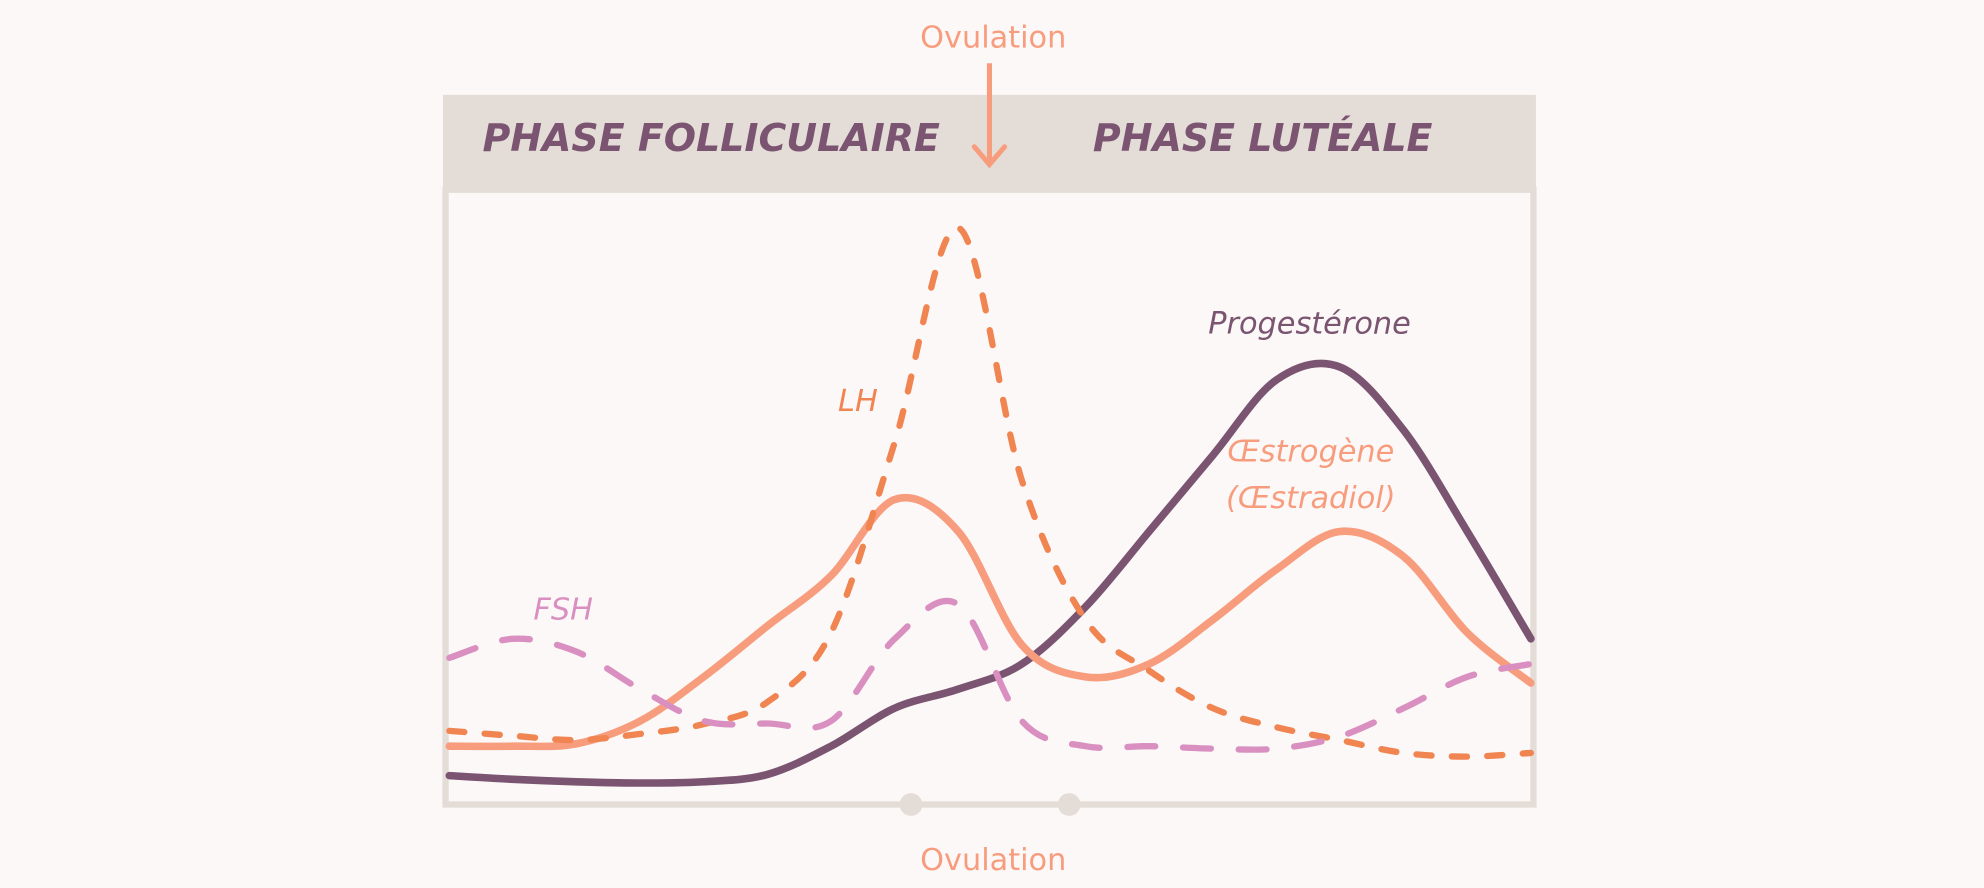 This screenshot has height=888, width=1984. Describe the element at coordinates (989, 156) in the screenshot. I see `ovulation-arrowhead` at that location.